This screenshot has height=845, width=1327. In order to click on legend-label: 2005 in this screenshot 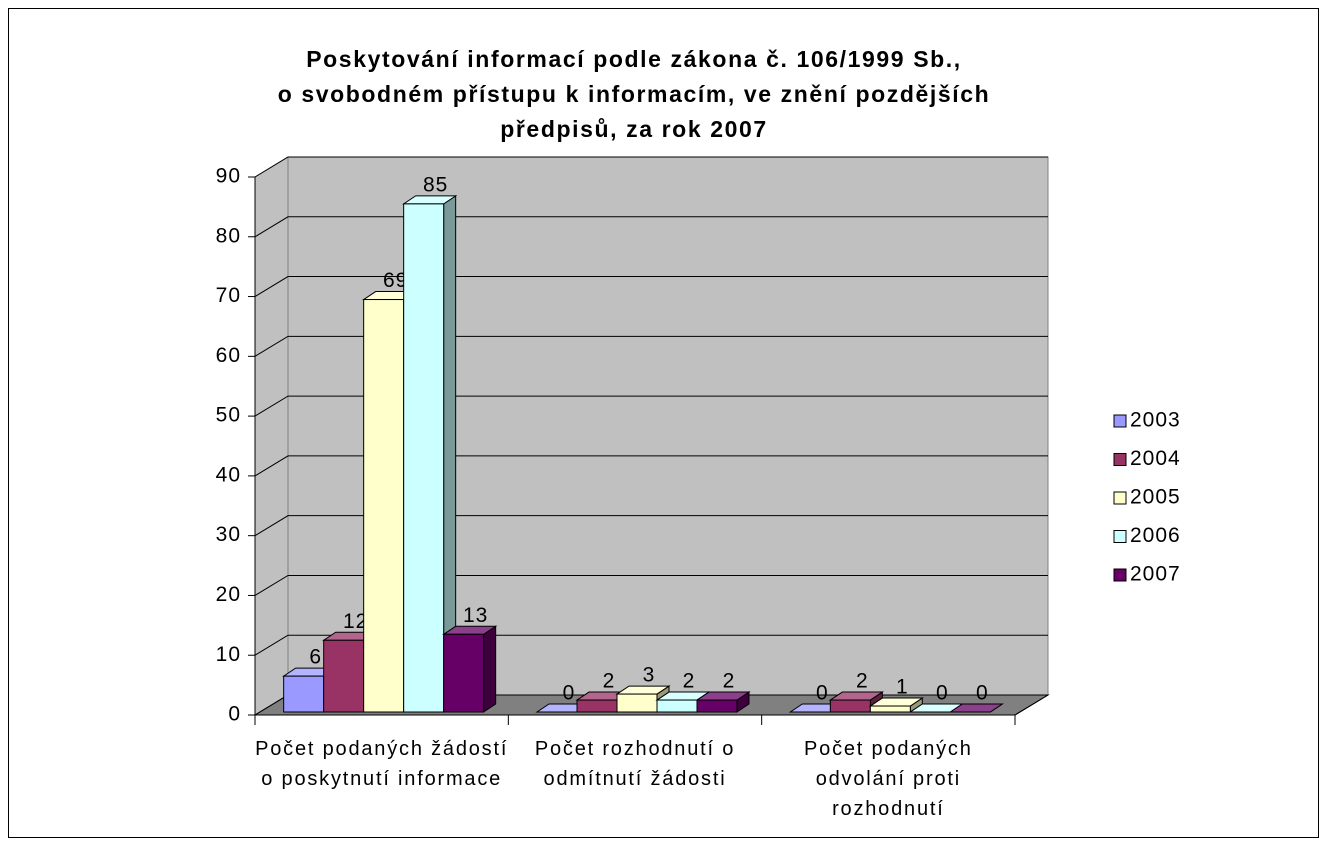, I will do `click(1155, 497)`.